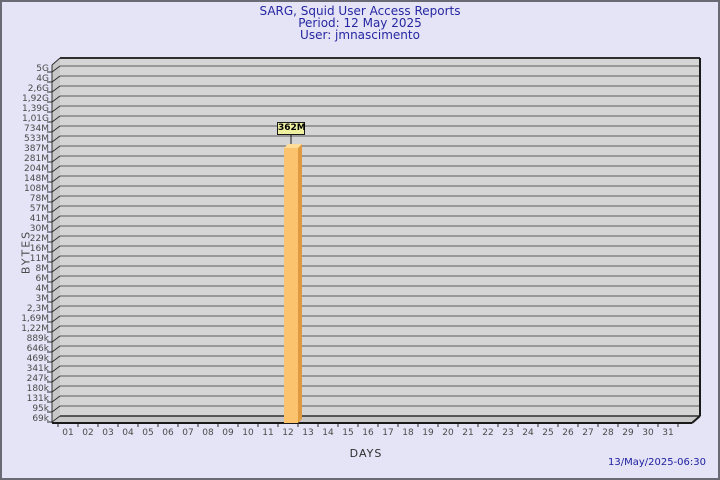 The height and width of the screenshot is (480, 720). Describe the element at coordinates (37, 379) in the screenshot. I see `y-tick-label: 247k` at that location.